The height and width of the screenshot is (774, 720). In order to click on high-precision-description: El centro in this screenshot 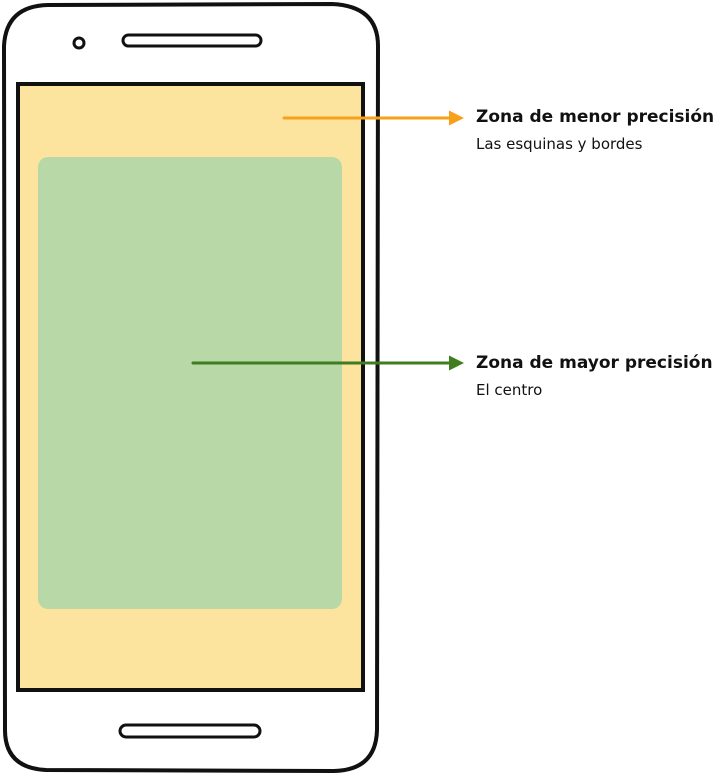, I will do `click(509, 390)`.